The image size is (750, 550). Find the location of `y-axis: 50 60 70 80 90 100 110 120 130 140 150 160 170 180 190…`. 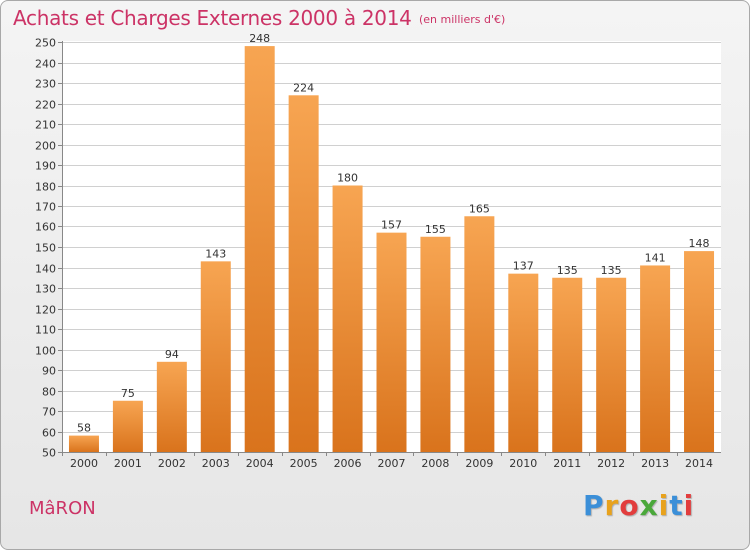

y-axis: 50 60 70 80 90 100 110 120 130 140 150 160 170 180 190… is located at coordinates (49, 248).